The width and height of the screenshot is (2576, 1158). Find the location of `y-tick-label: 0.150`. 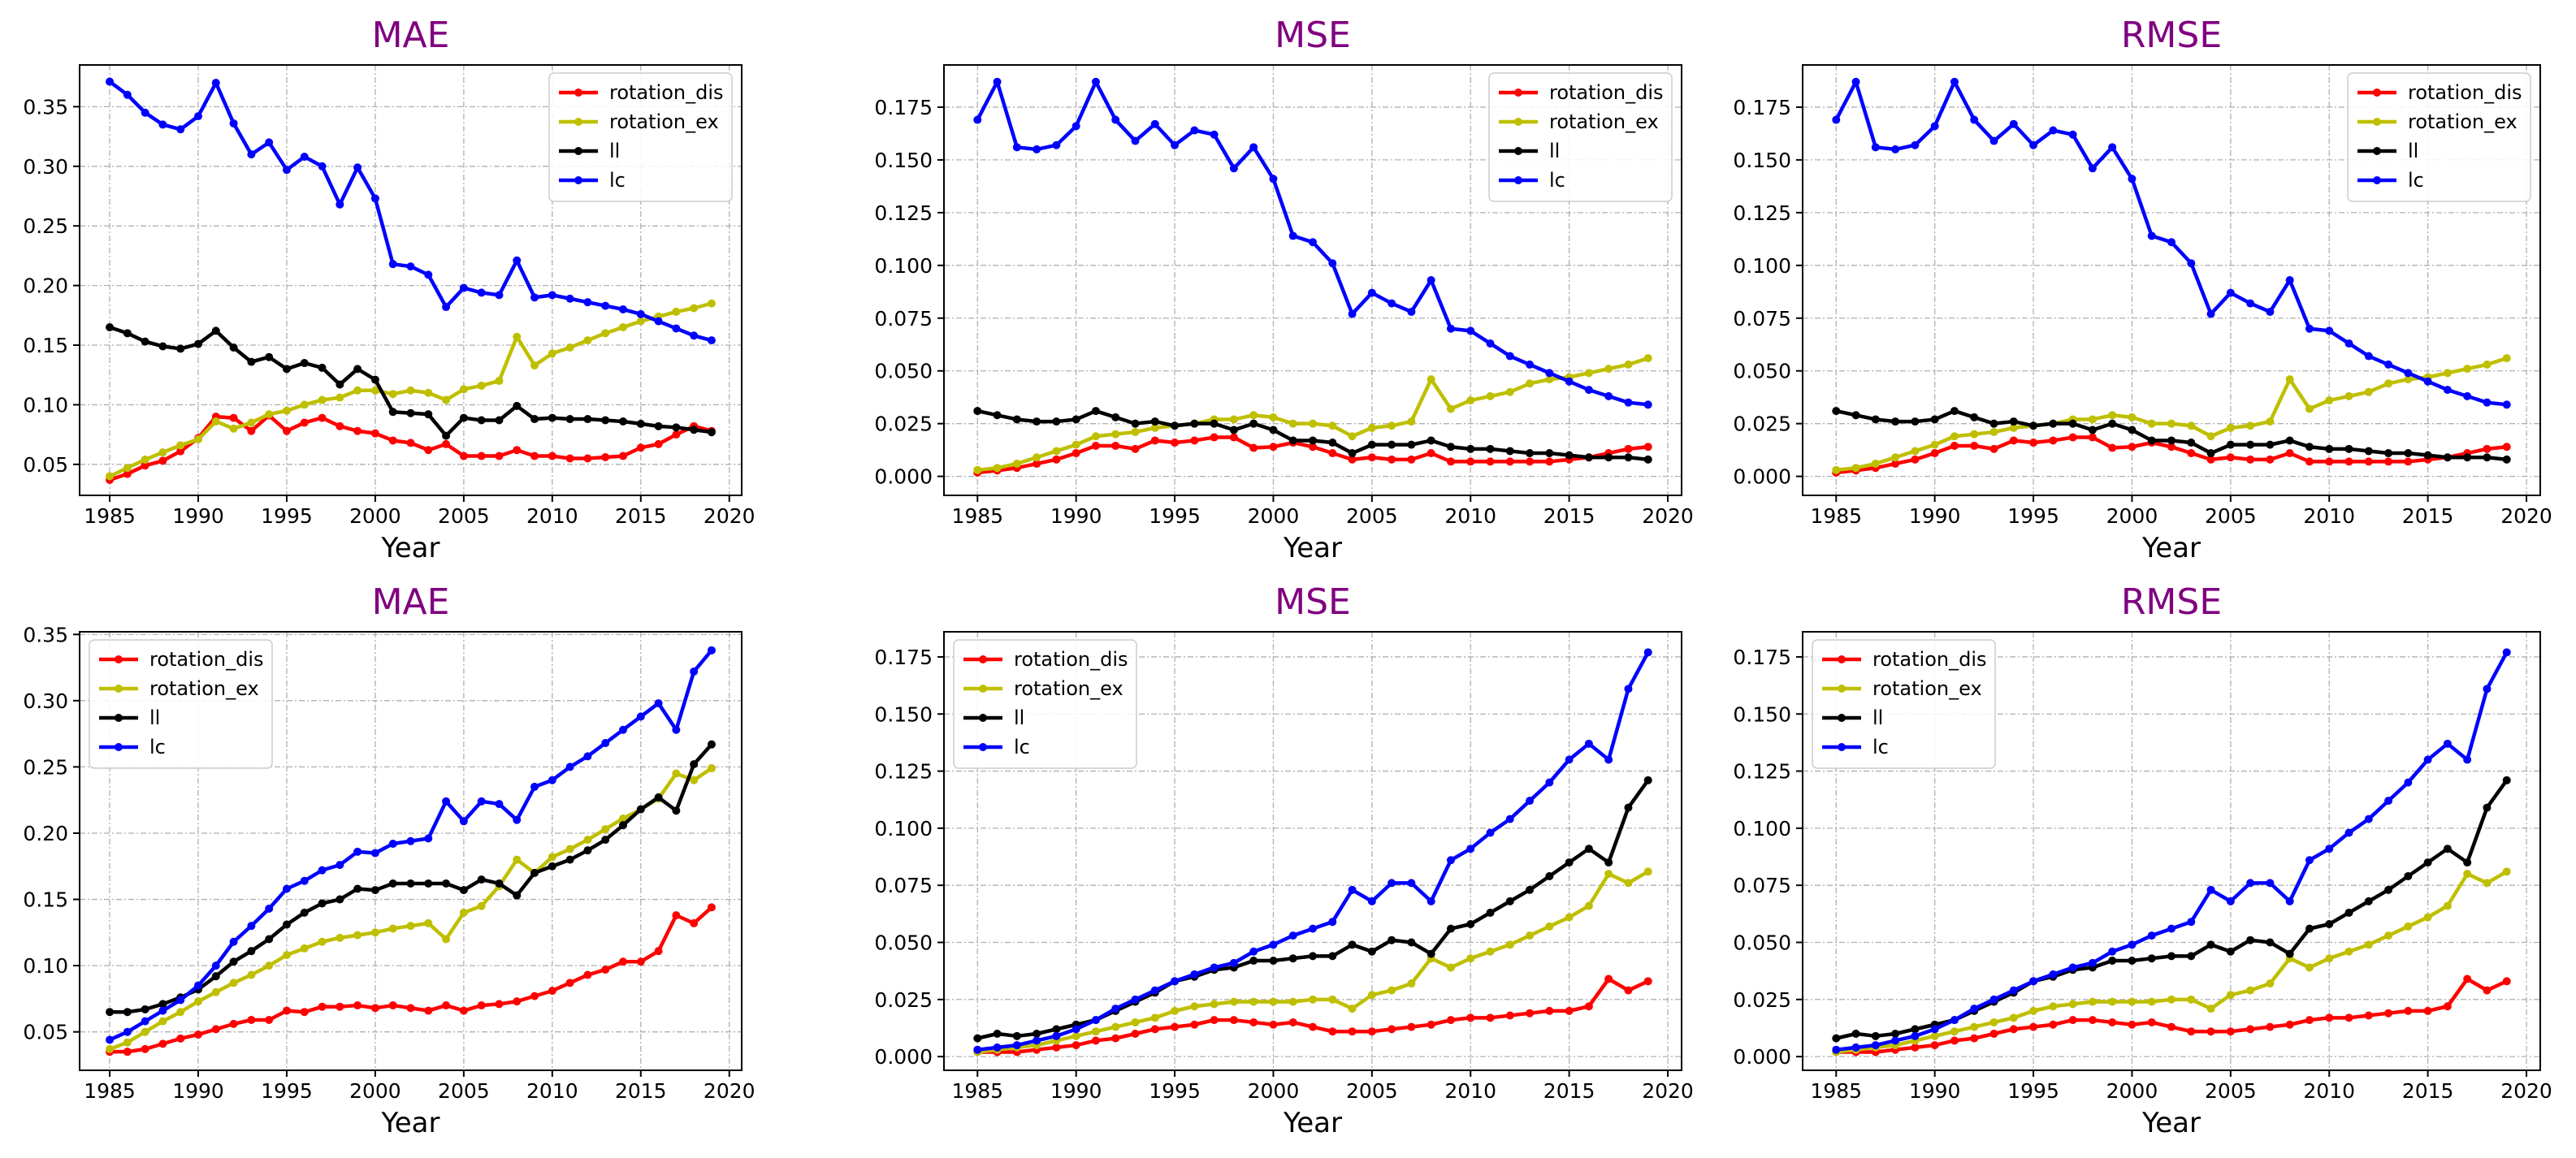

y-tick-label: 0.150 is located at coordinates (904, 714).